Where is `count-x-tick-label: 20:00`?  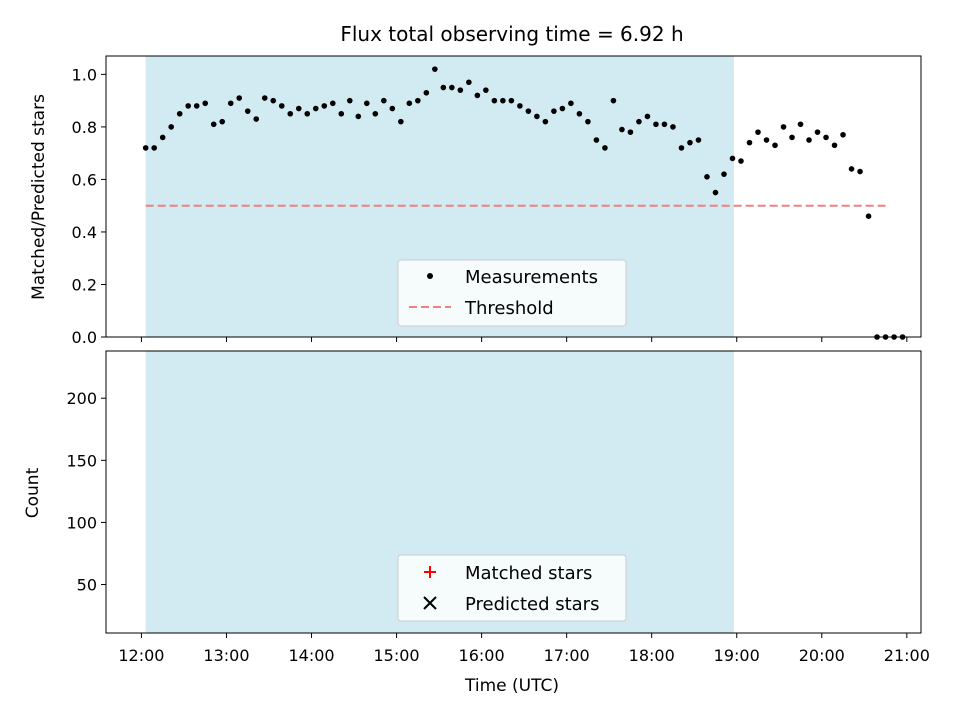 count-x-tick-label: 20:00 is located at coordinates (822, 655).